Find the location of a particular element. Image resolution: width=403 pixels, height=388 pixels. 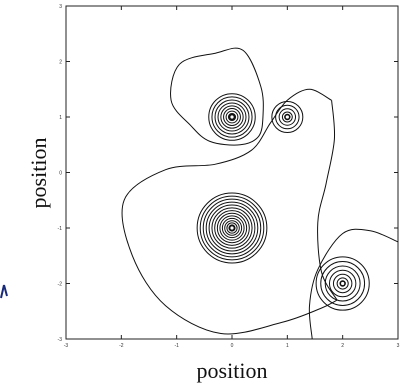

edge-mark is located at coordinates (4, 291).